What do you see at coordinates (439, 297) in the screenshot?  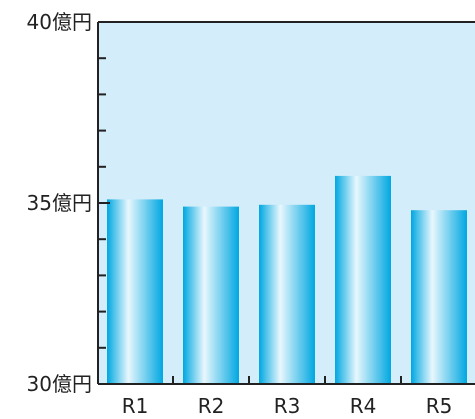 I see `bar-r5` at bounding box center [439, 297].